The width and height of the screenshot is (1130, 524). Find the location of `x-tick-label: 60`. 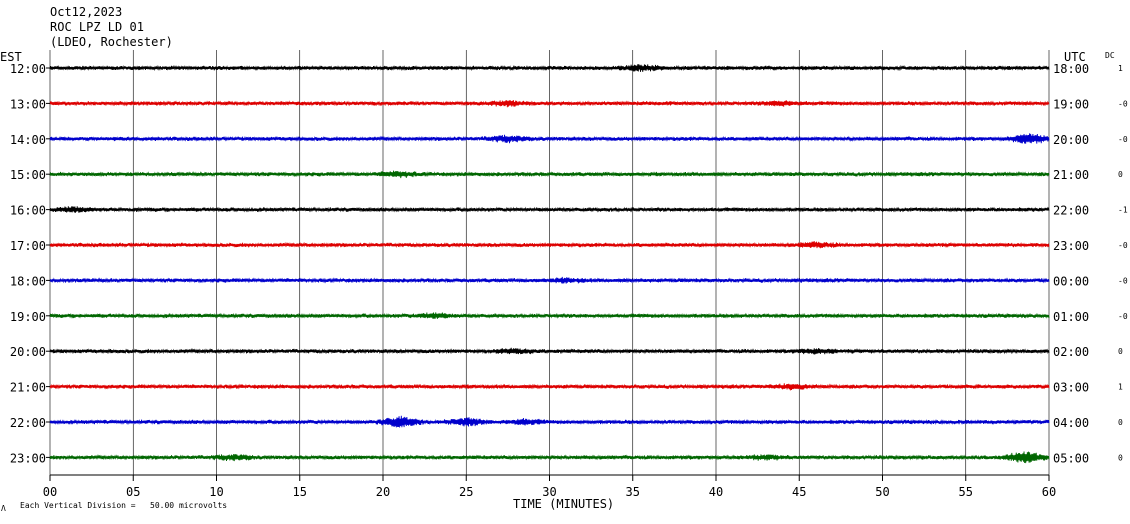

x-tick-label: 60 is located at coordinates (1049, 492).